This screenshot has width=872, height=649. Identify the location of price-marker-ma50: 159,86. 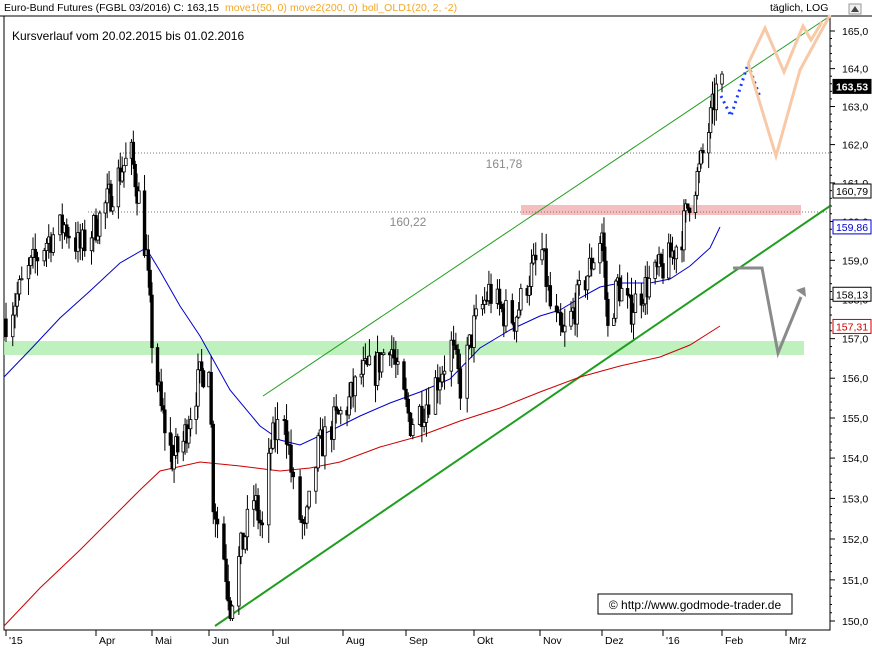
(852, 227).